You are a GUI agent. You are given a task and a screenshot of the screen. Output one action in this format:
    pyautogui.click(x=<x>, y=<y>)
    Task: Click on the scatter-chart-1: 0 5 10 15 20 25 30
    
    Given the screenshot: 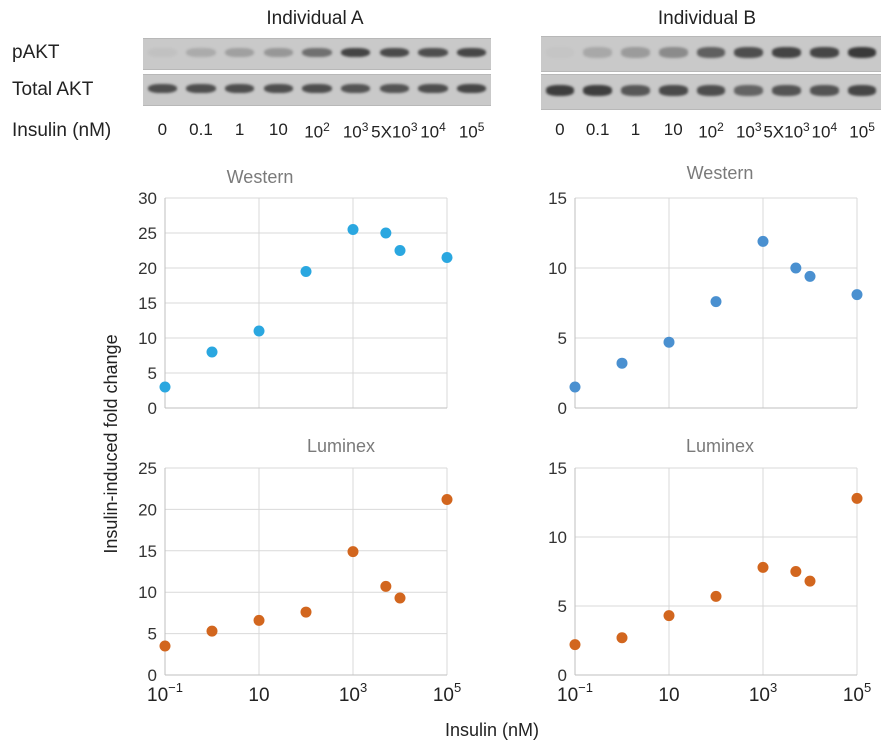 What is the action you would take?
    pyautogui.click(x=295, y=303)
    